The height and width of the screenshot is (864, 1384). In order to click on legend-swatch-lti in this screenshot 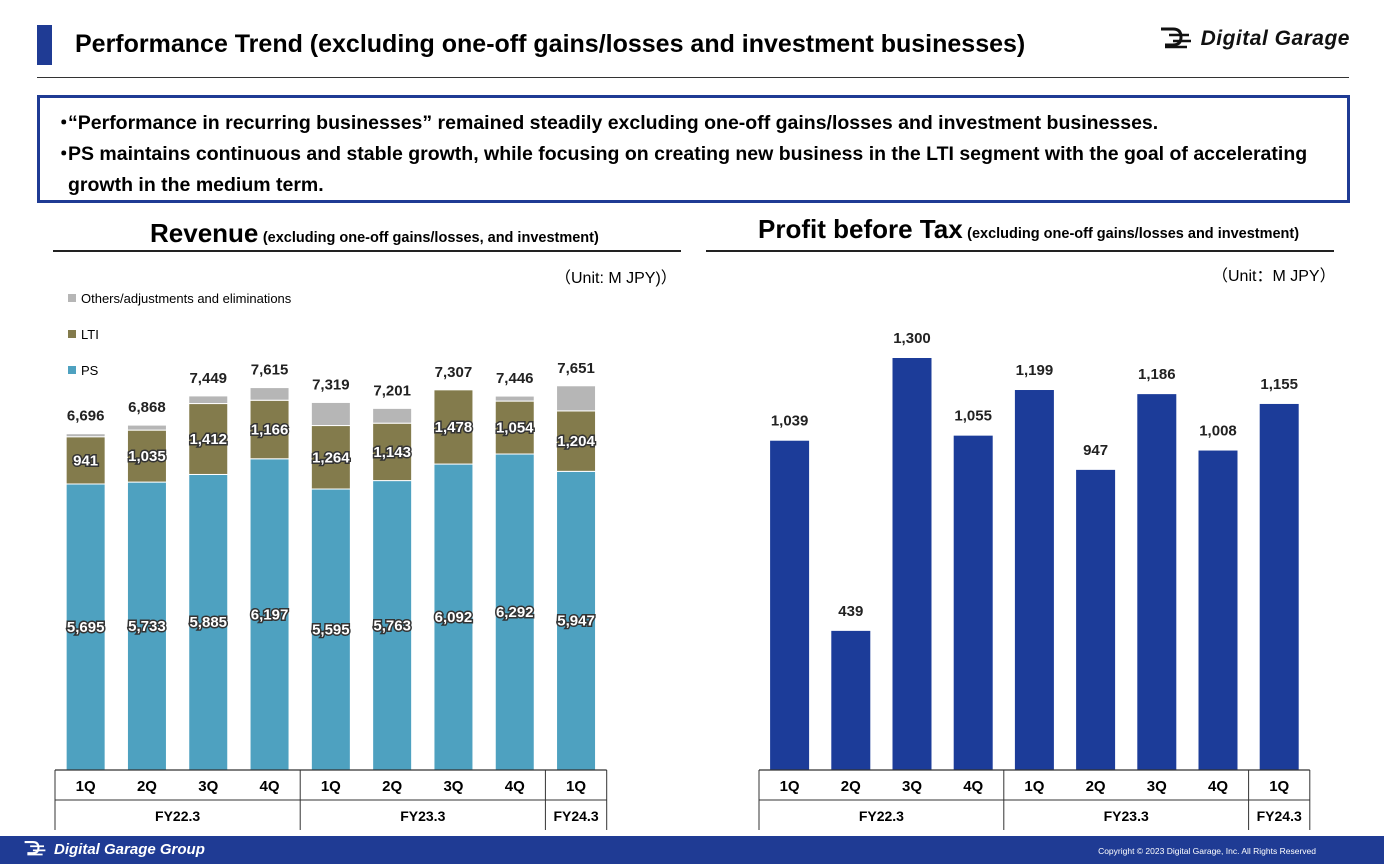, I will do `click(72, 334)`.